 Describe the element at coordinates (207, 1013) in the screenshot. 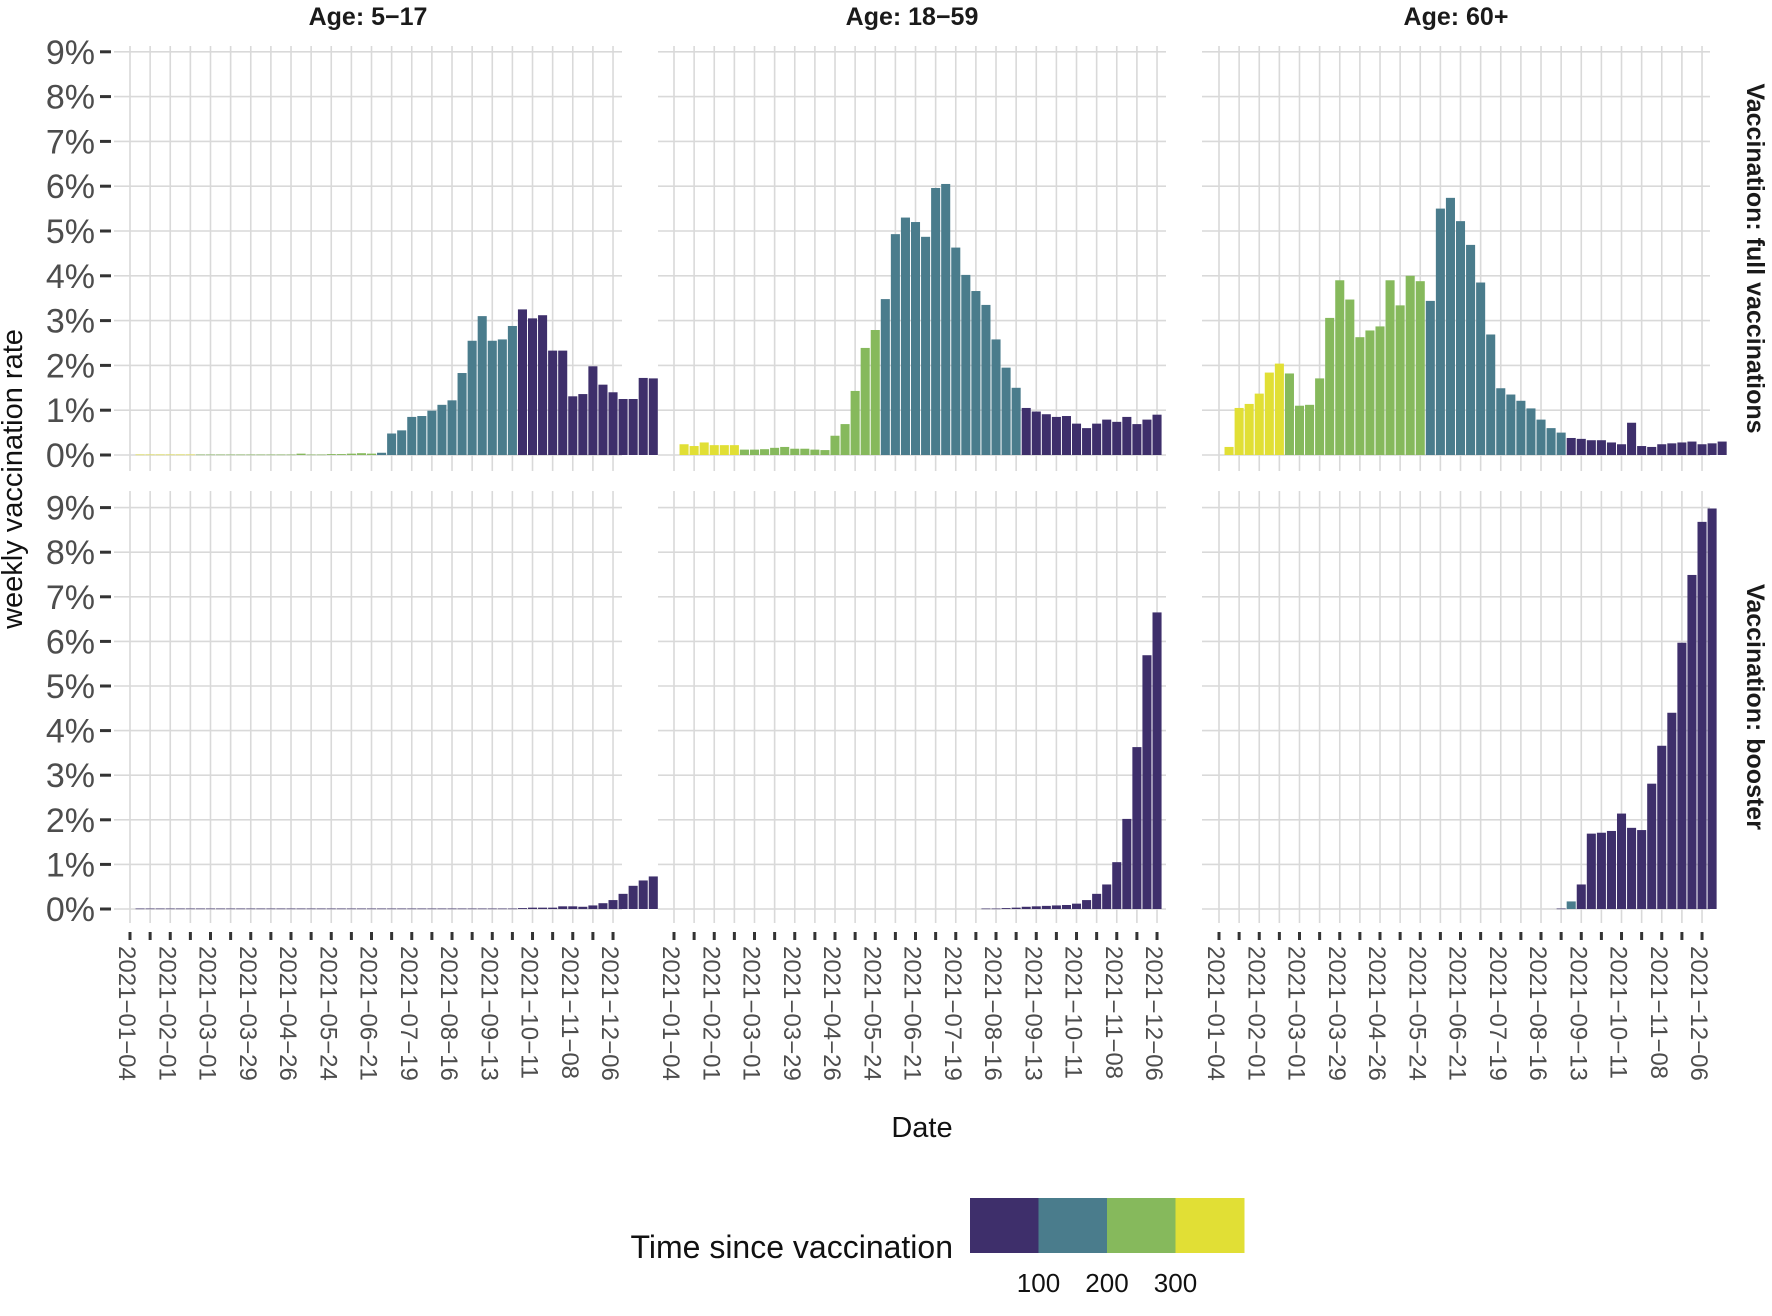

I see `x-tick-label: 2021−03−01` at that location.